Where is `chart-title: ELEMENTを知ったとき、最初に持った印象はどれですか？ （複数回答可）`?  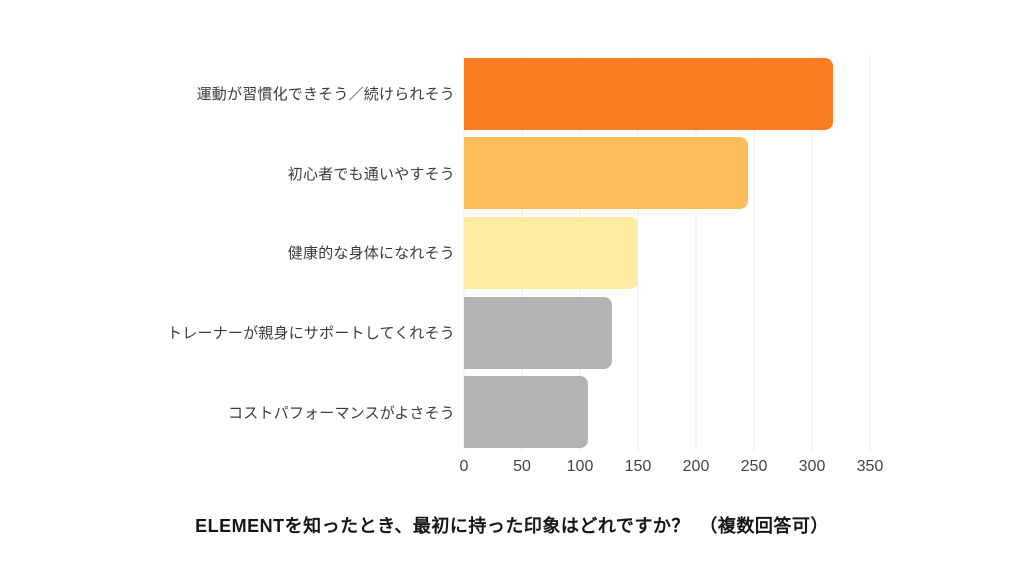
chart-title: ELEMENTを知ったとき、最初に持った印象はどれですか？ （複数回答可） is located at coordinates (512, 526).